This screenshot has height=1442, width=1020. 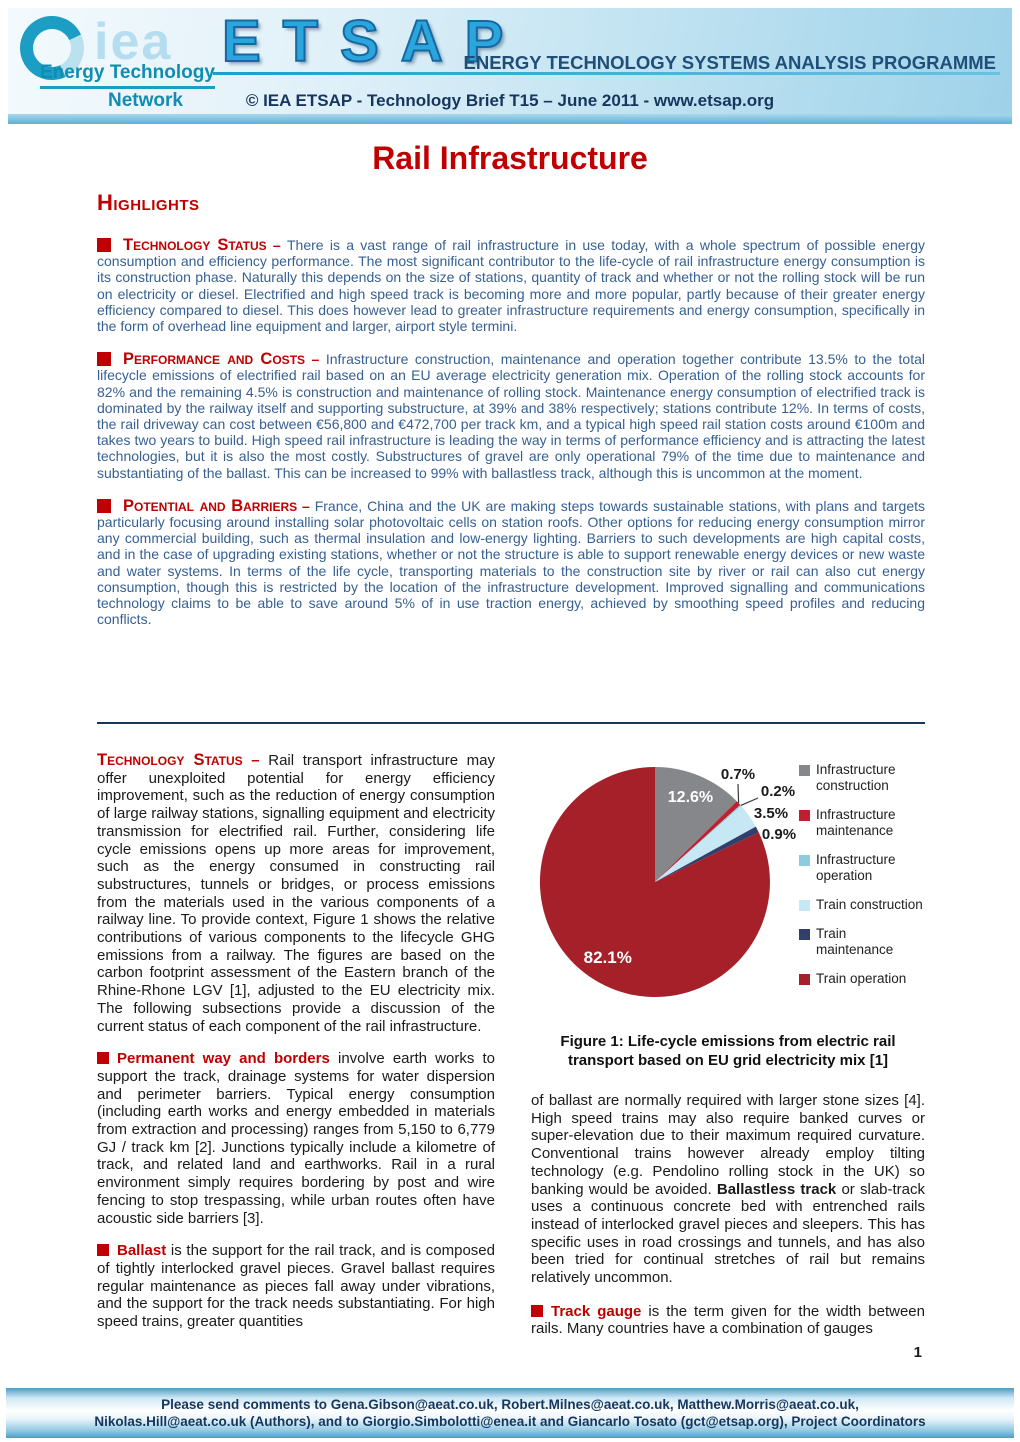 I want to click on logo-energy-technology: Energy Technology, so click(x=127, y=75).